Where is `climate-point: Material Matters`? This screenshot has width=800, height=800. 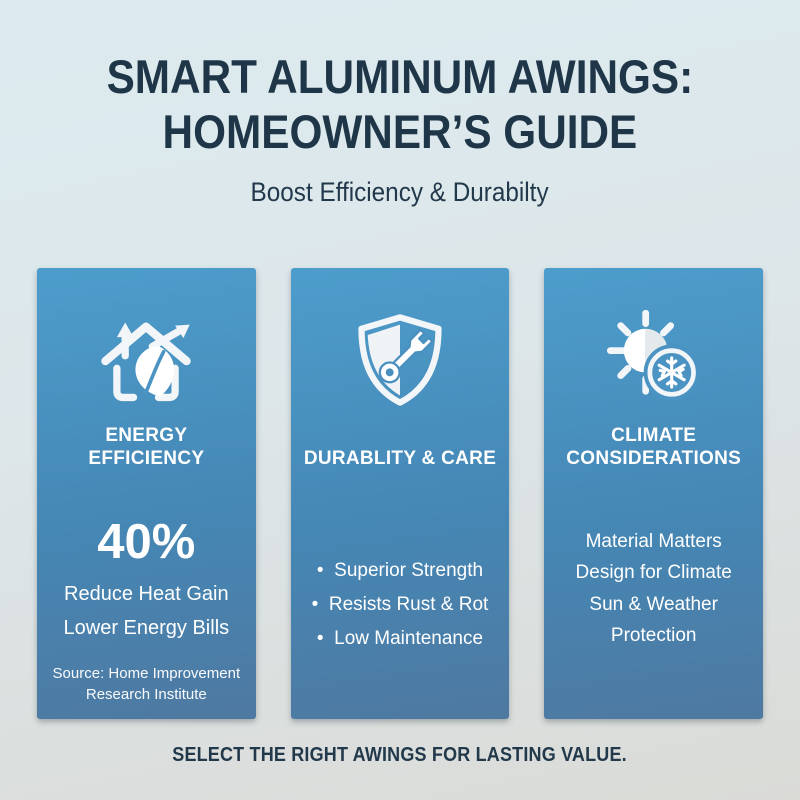
climate-point: Material Matters is located at coordinates (653, 541).